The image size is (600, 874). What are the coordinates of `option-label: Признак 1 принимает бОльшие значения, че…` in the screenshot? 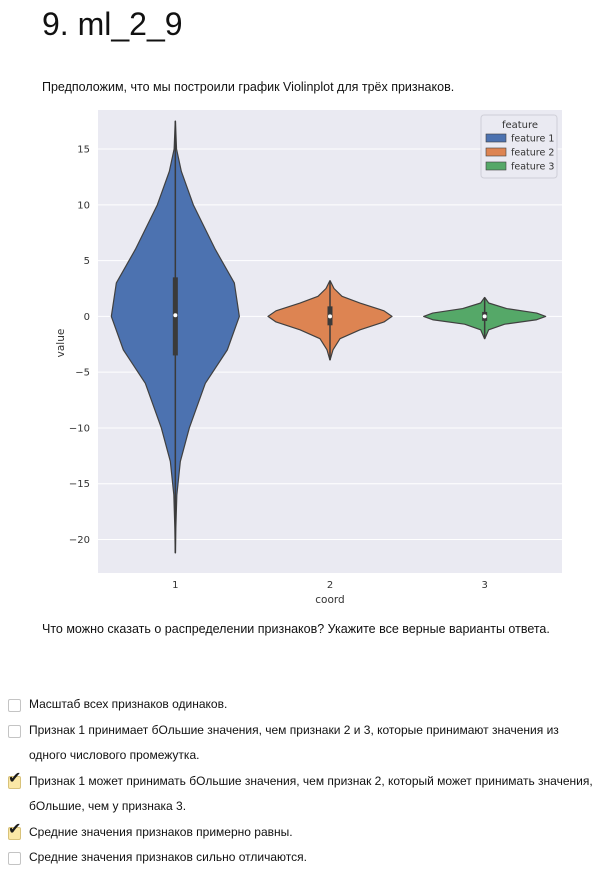 It's located at (294, 742).